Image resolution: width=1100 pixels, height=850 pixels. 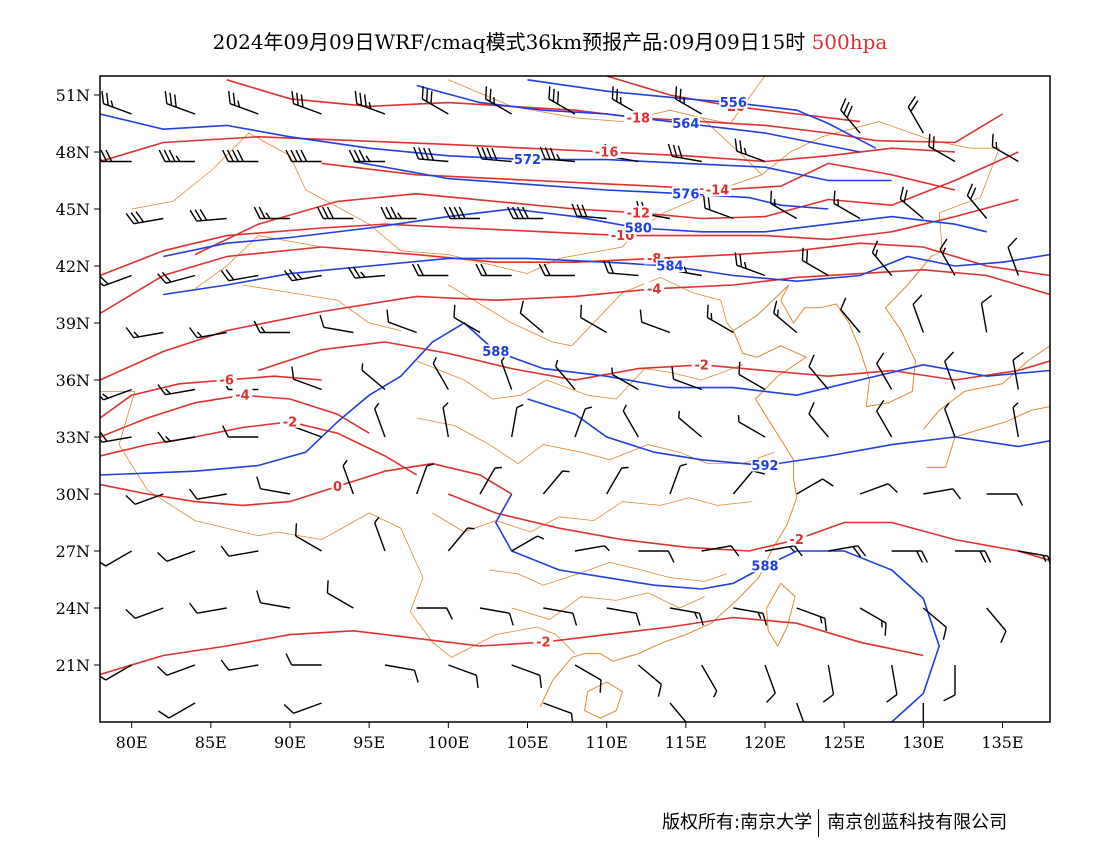 What do you see at coordinates (639, 213) in the screenshot?
I see `temperature-contour-label: -12` at bounding box center [639, 213].